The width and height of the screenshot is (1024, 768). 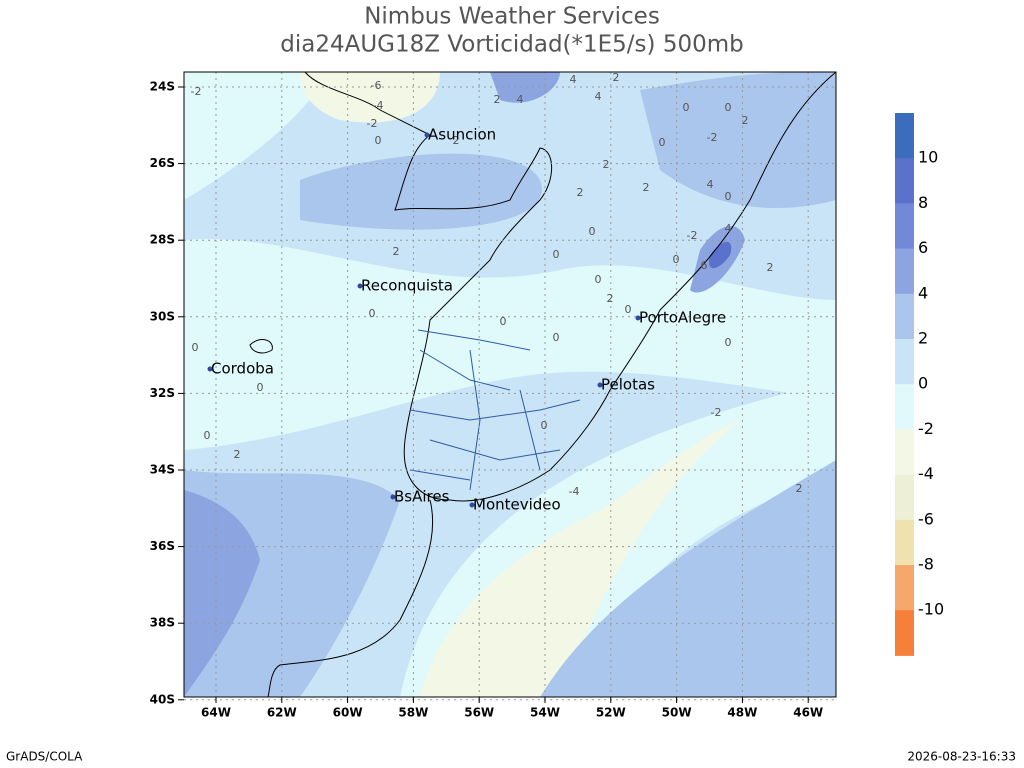 What do you see at coordinates (413, 713) in the screenshot?
I see `lon-label: 58W` at bounding box center [413, 713].